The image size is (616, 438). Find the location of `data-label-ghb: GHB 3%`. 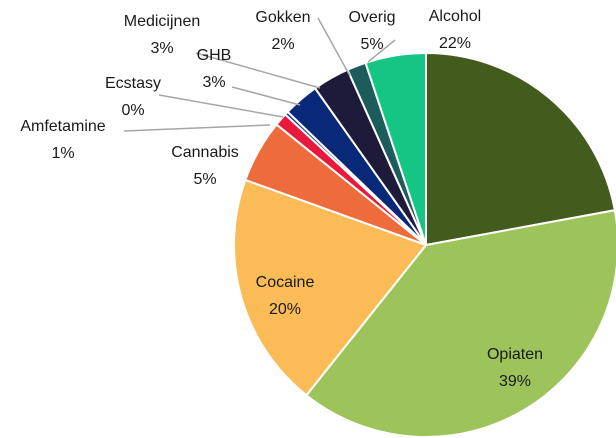

data-label-ghb: GHB 3% is located at coordinates (214, 69).